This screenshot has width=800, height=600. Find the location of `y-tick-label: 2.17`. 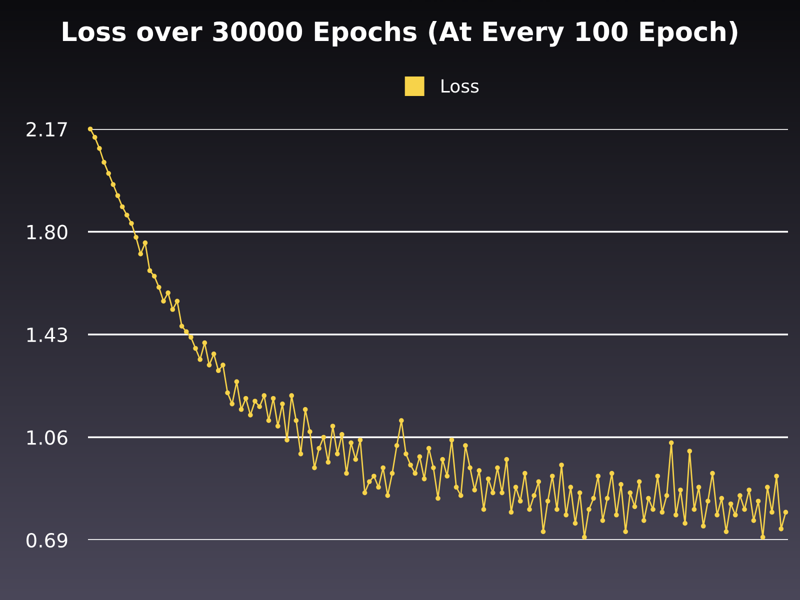

y-tick-label: 2.17 is located at coordinates (46, 129).